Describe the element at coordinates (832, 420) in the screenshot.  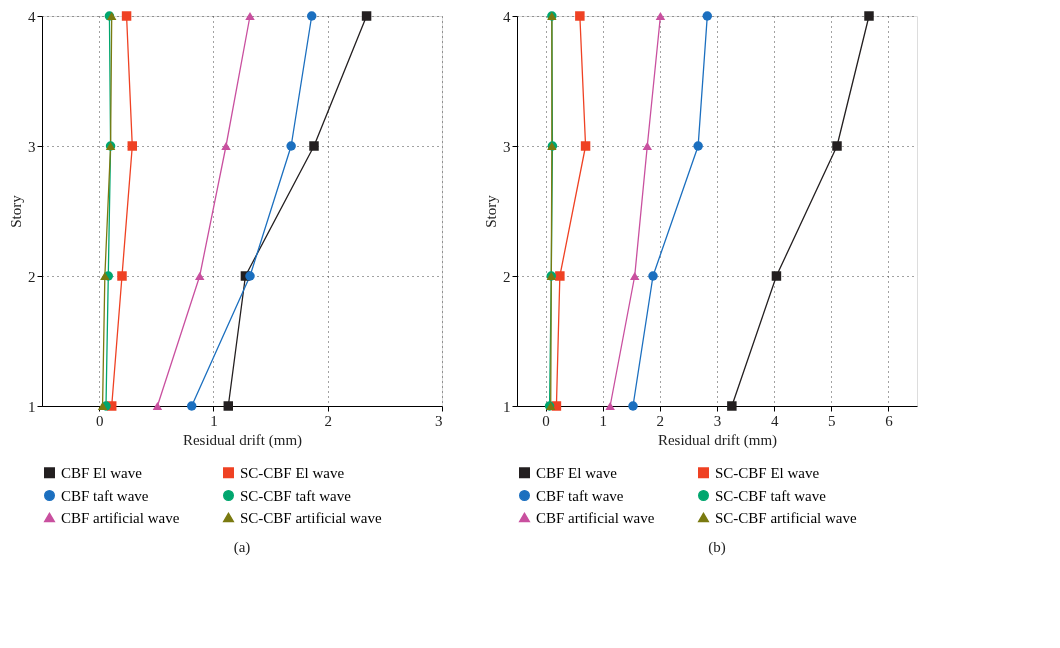
I see `x-tick-label: 5` at that location.